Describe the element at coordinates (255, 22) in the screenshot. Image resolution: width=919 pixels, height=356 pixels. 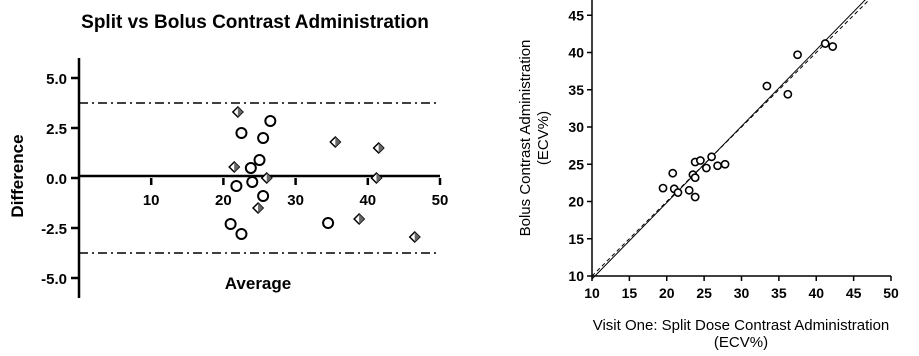
I see `chart-title: Split vs Bolus Contrast Administration` at that location.